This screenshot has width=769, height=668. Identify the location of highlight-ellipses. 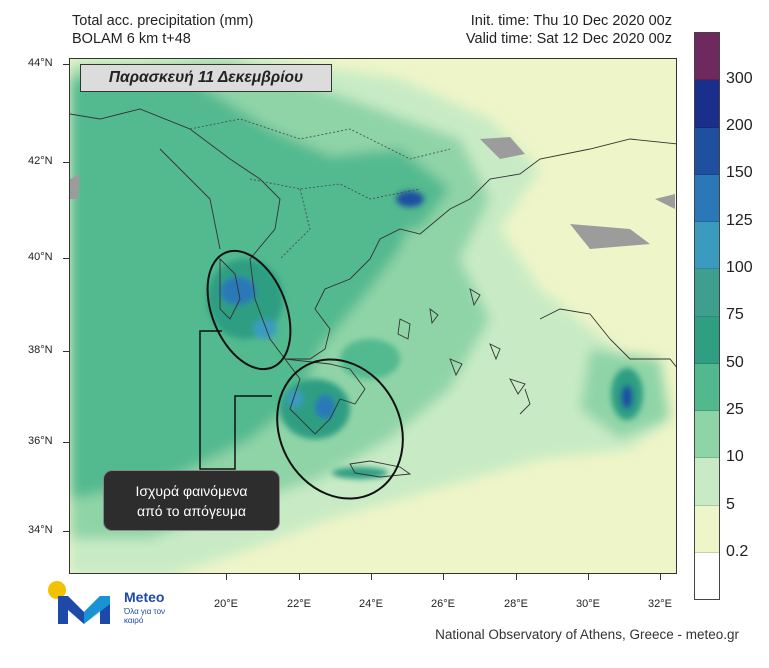
(305, 374).